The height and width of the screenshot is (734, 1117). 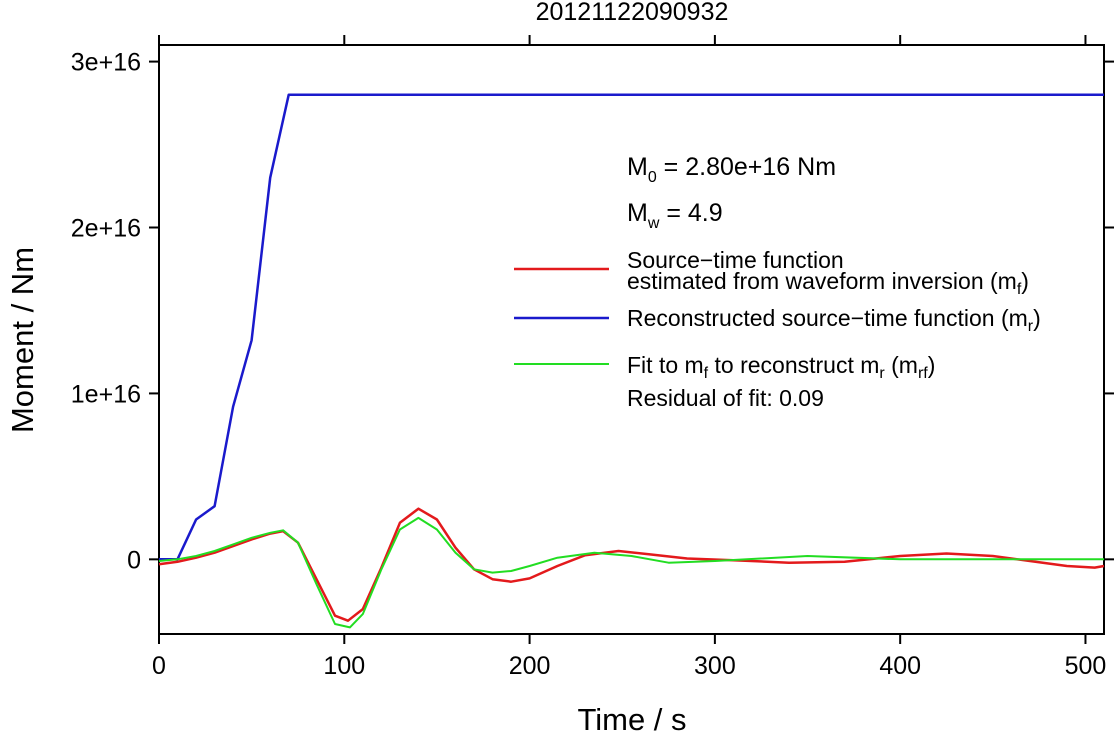 I want to click on x-tick-label: 400, so click(x=900, y=666).